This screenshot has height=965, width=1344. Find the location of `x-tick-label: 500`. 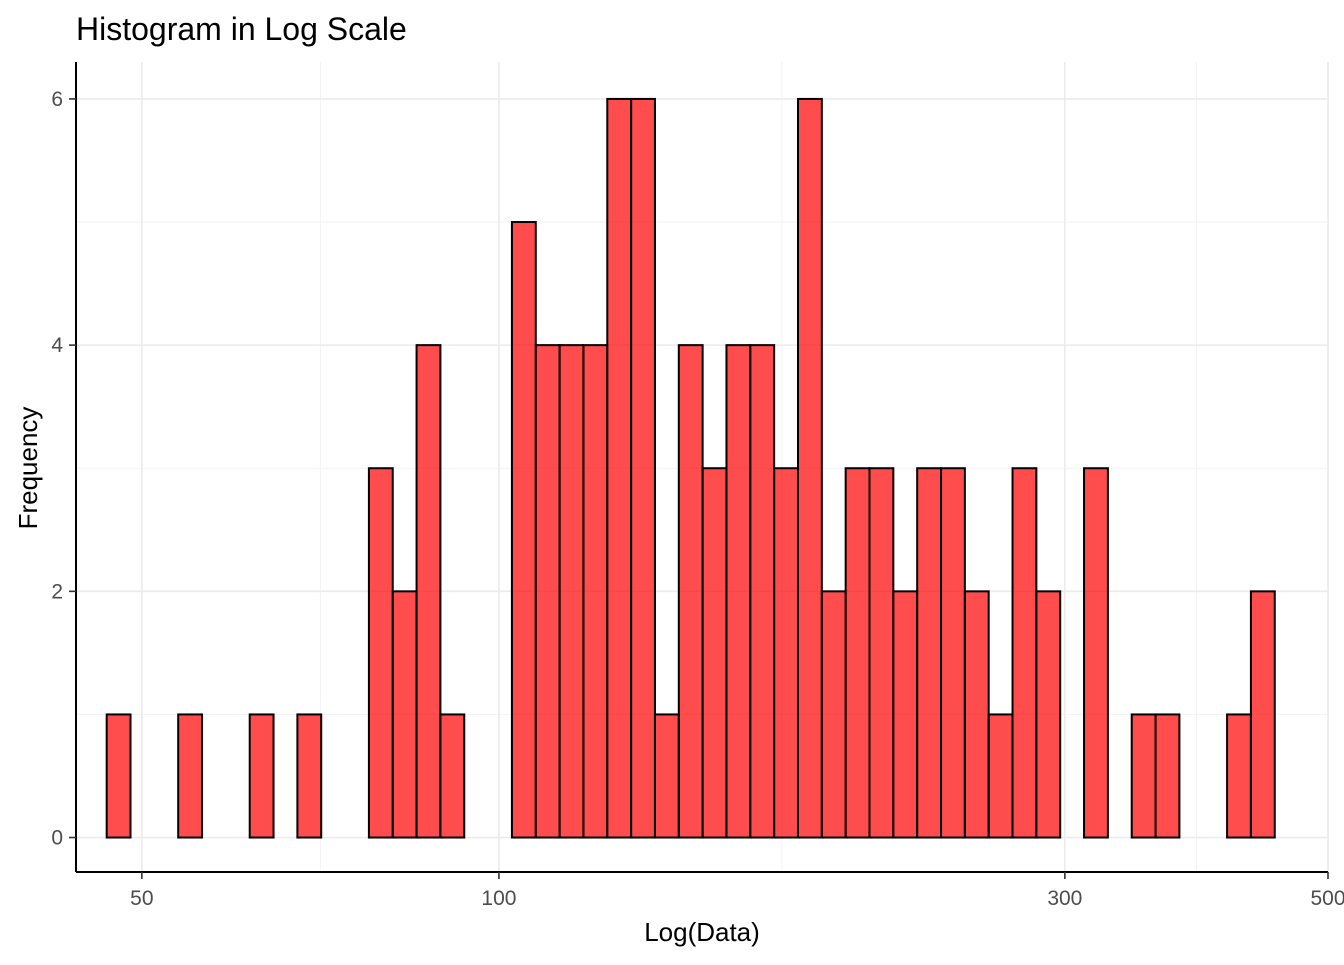

x-tick-label: 500 is located at coordinates (1327, 898).